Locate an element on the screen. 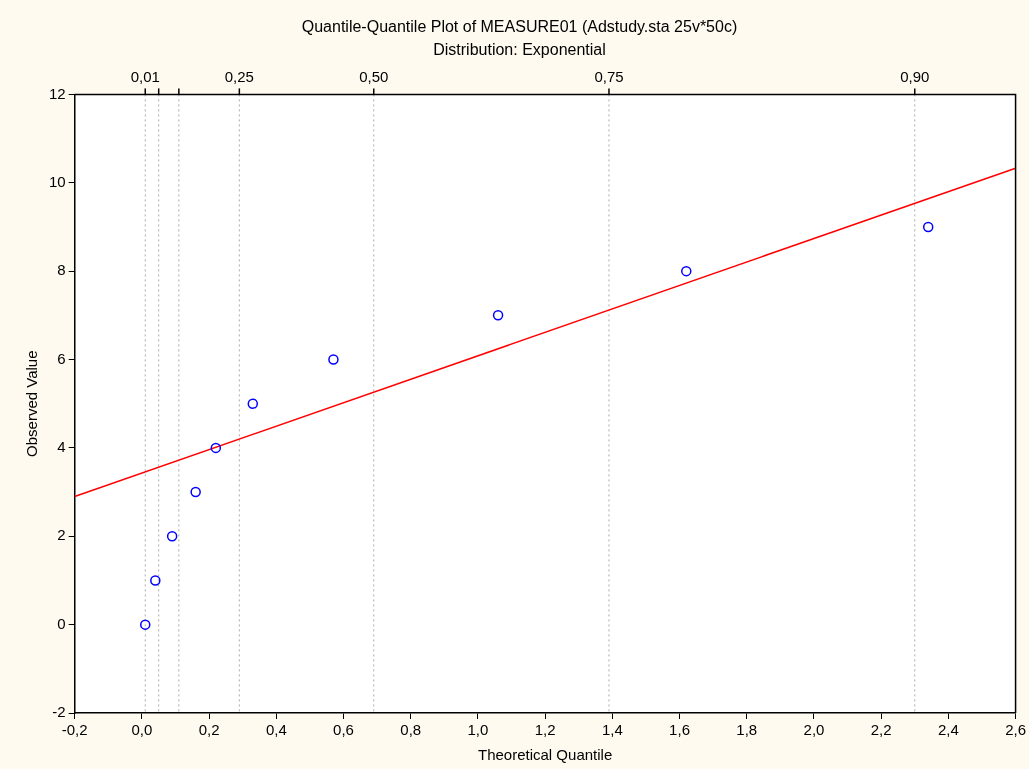  chart-subtitle: Distribution: Exponential is located at coordinates (519, 50).